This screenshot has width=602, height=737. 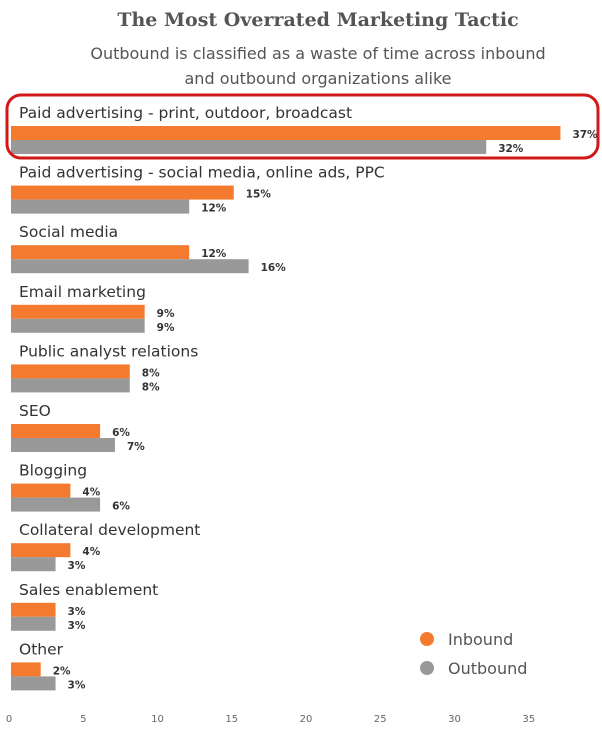 What do you see at coordinates (26, 669) in the screenshot?
I see `bar-inbound-other` at bounding box center [26, 669].